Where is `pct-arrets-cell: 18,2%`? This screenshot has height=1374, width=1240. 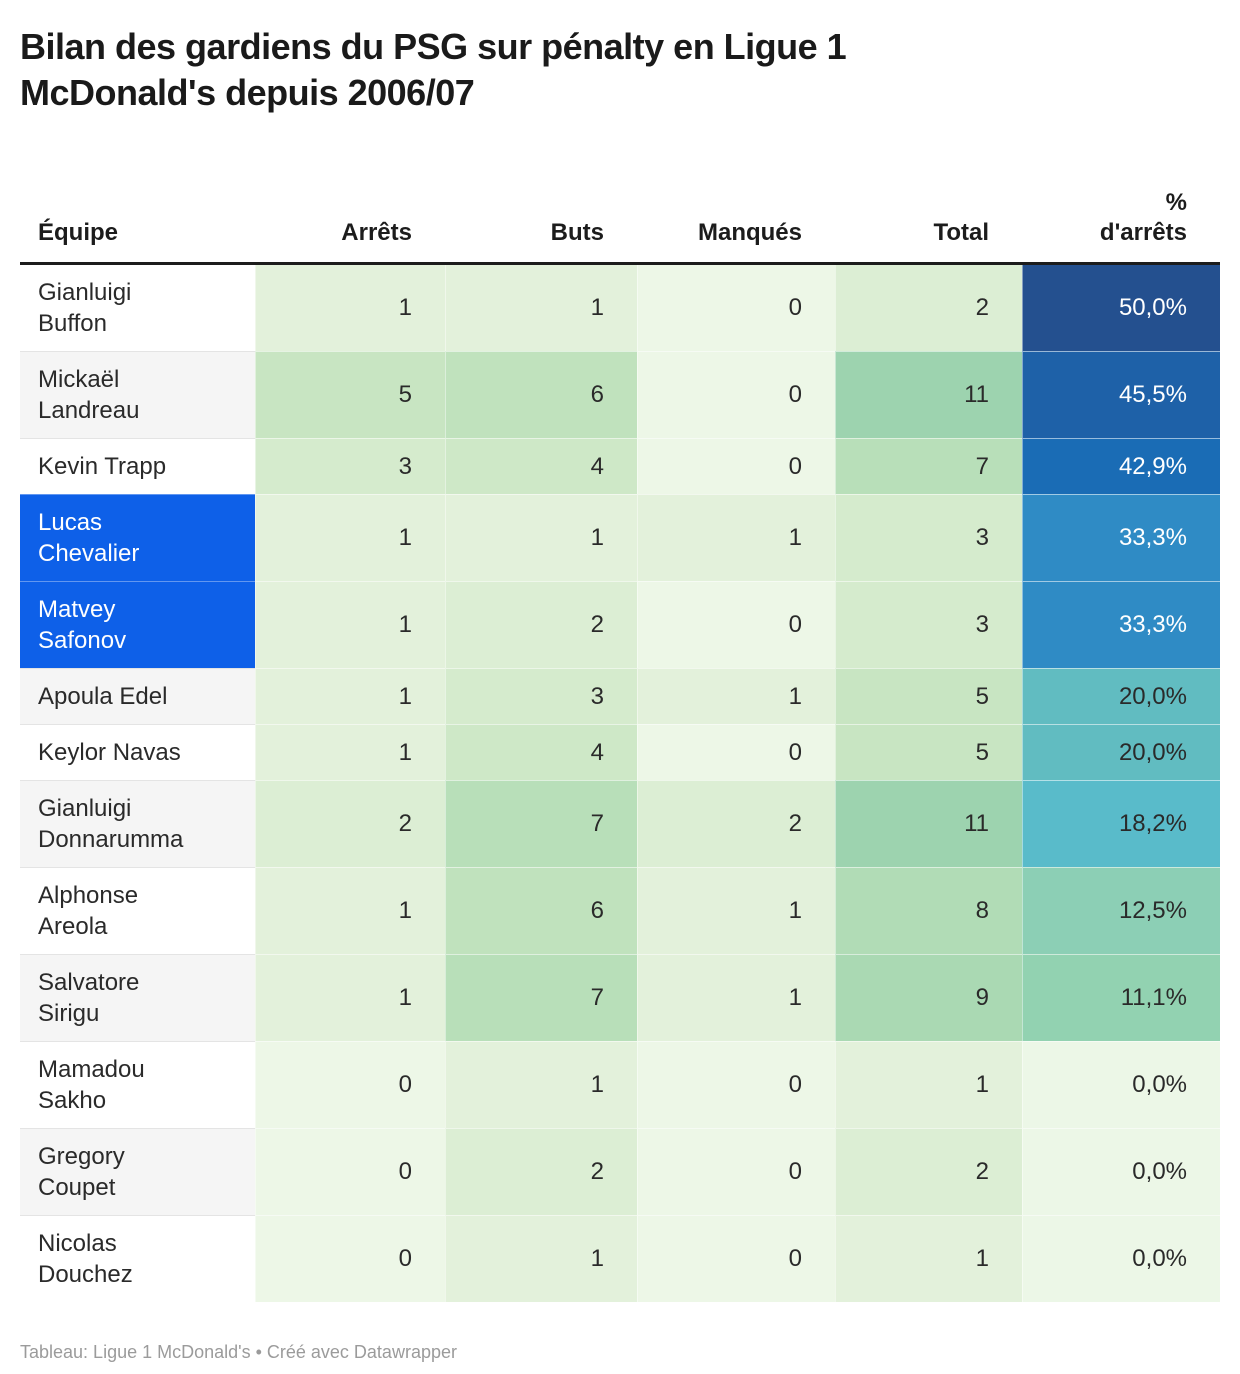 pct-arrets-cell: 18,2% is located at coordinates (1121, 823).